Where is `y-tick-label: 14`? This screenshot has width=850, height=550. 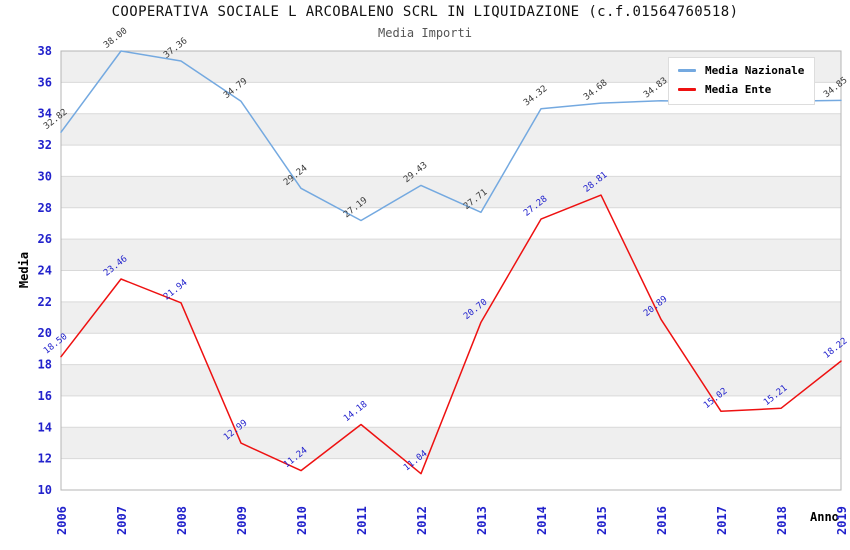 y-tick-label: 14 is located at coordinates (45, 427).